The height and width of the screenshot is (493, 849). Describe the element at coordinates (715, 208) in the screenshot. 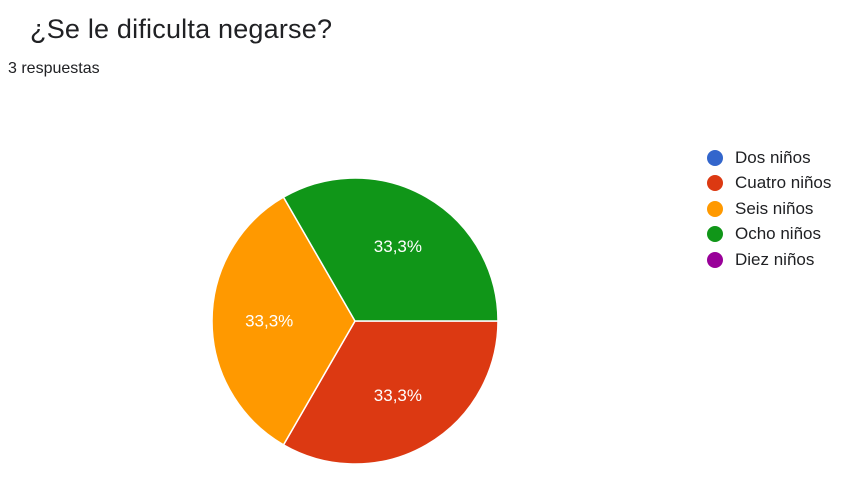

I see `legend-swatch-seis-ninos` at that location.